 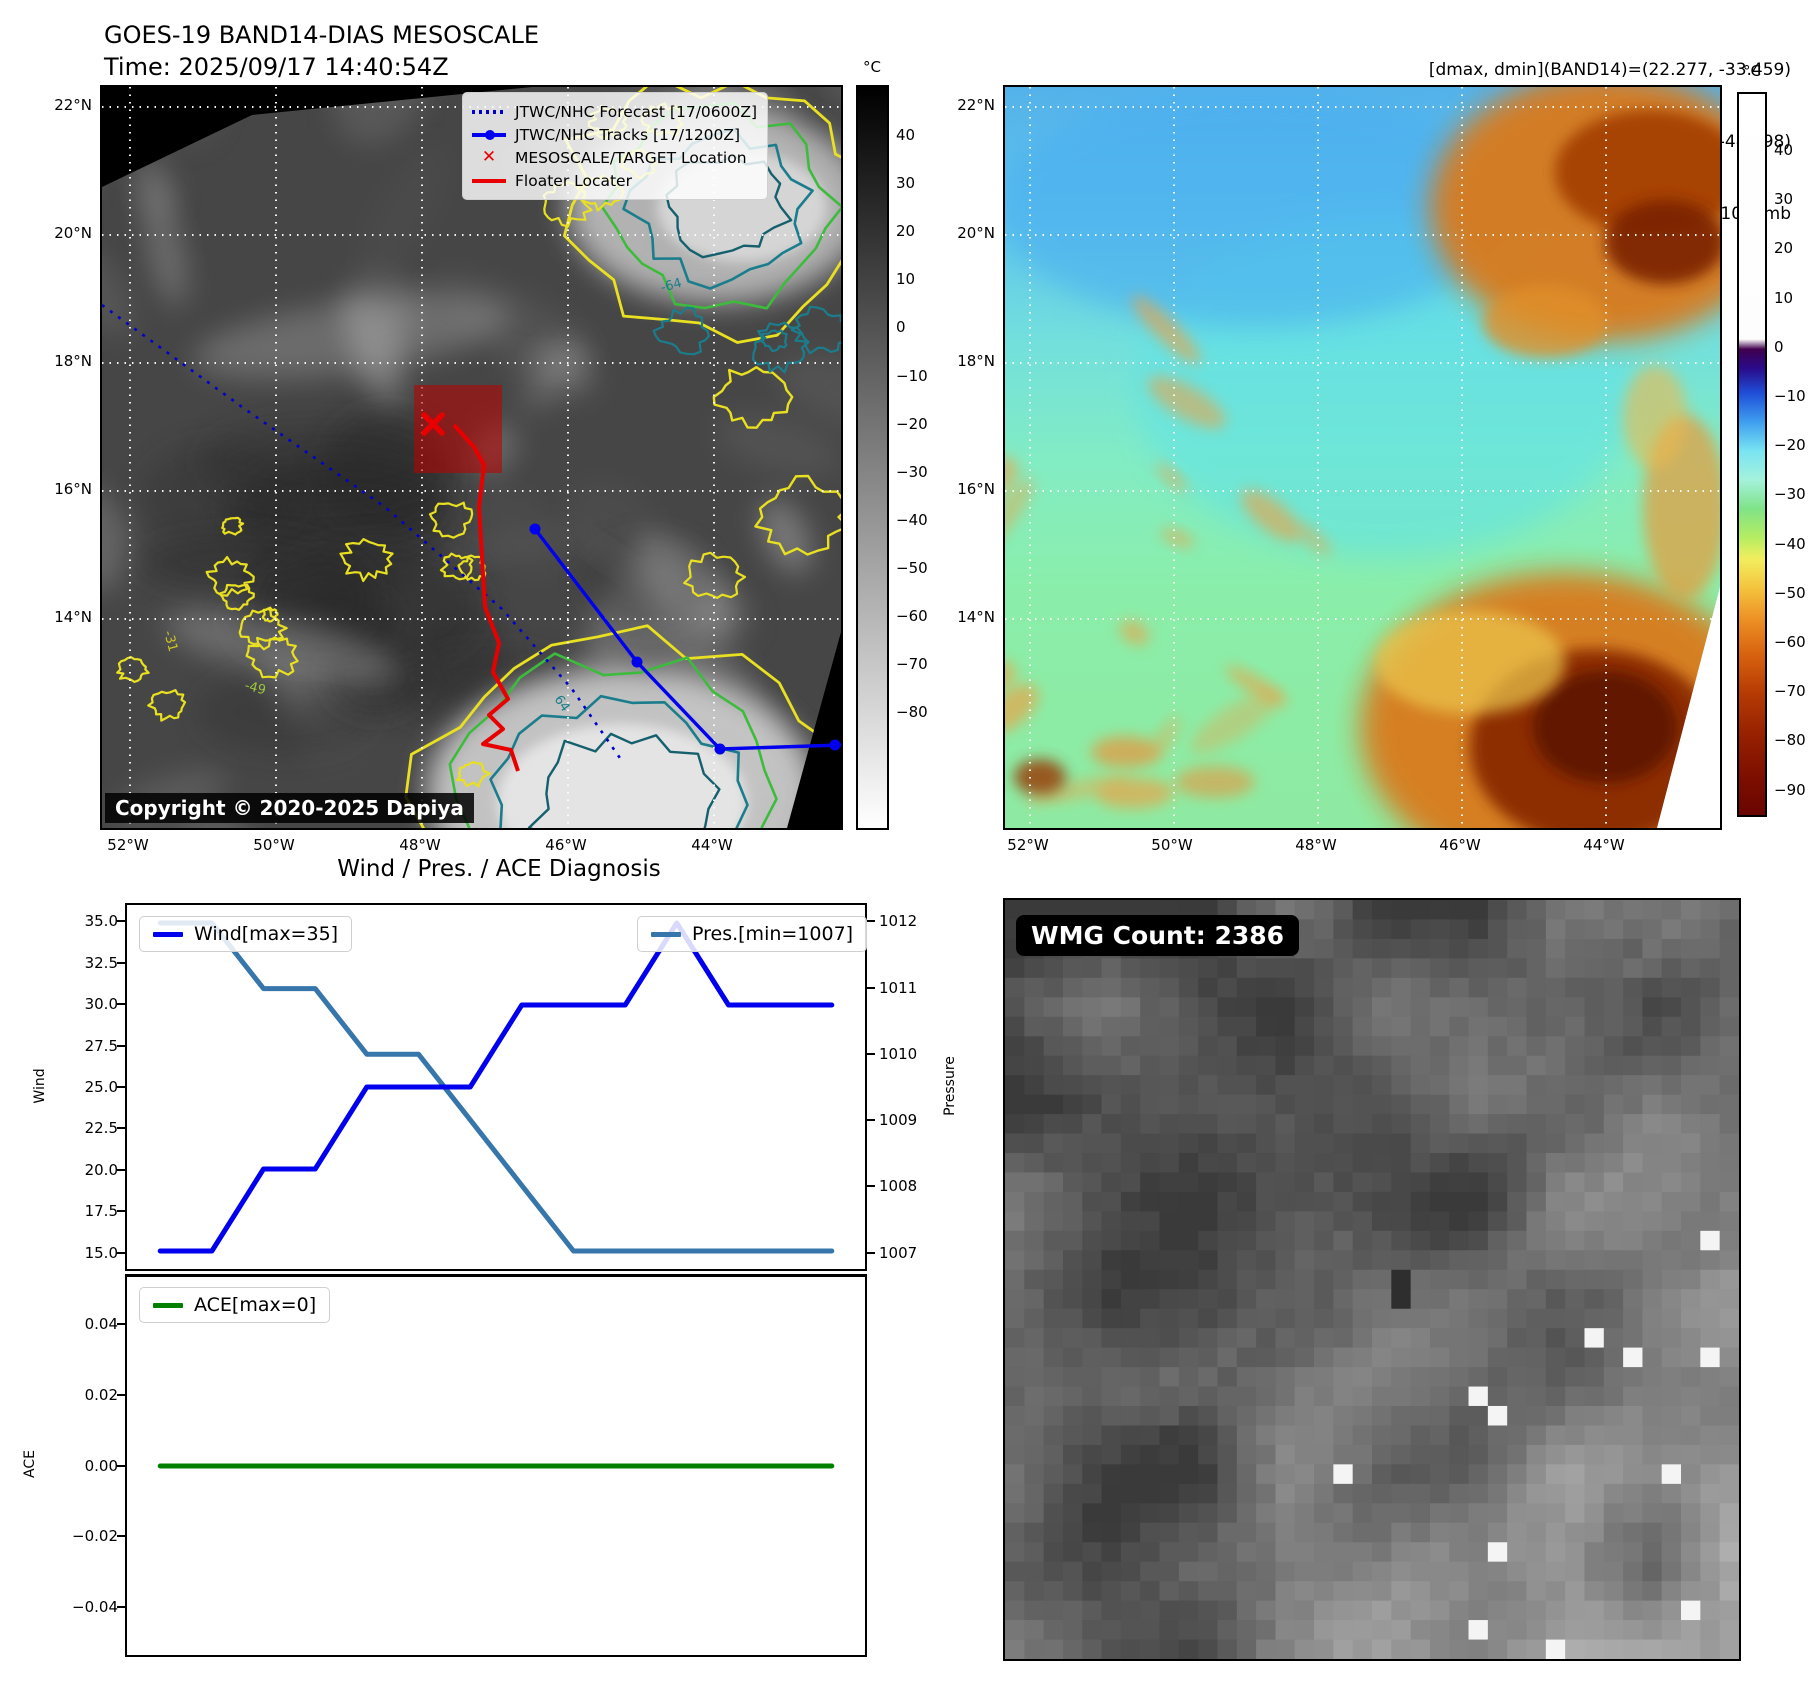 I want to click on ace-ytick-label: 0.04, so click(x=101, y=1324).